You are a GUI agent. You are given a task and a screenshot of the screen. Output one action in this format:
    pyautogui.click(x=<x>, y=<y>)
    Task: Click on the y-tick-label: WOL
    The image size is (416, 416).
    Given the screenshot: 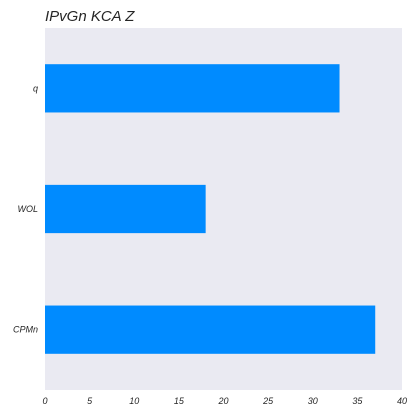 What is the action you would take?
    pyautogui.click(x=27, y=209)
    